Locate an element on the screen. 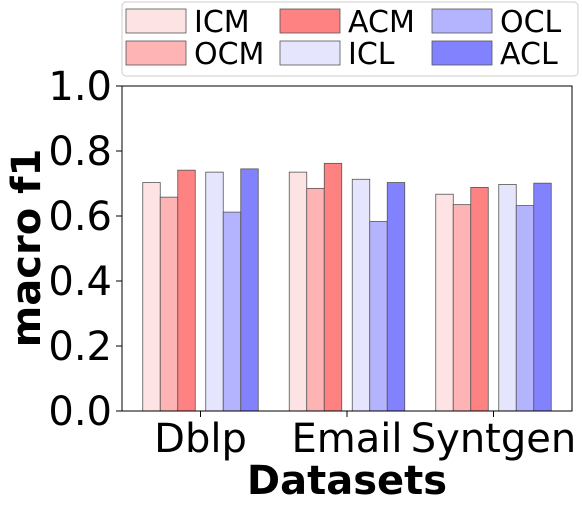 The width and height of the screenshot is (582, 509). bar-ocl-email is located at coordinates (378, 316).